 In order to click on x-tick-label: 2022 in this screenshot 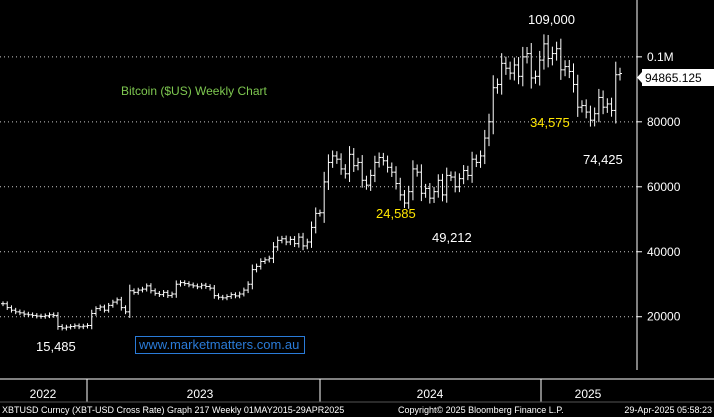, I will do `click(43, 394)`.